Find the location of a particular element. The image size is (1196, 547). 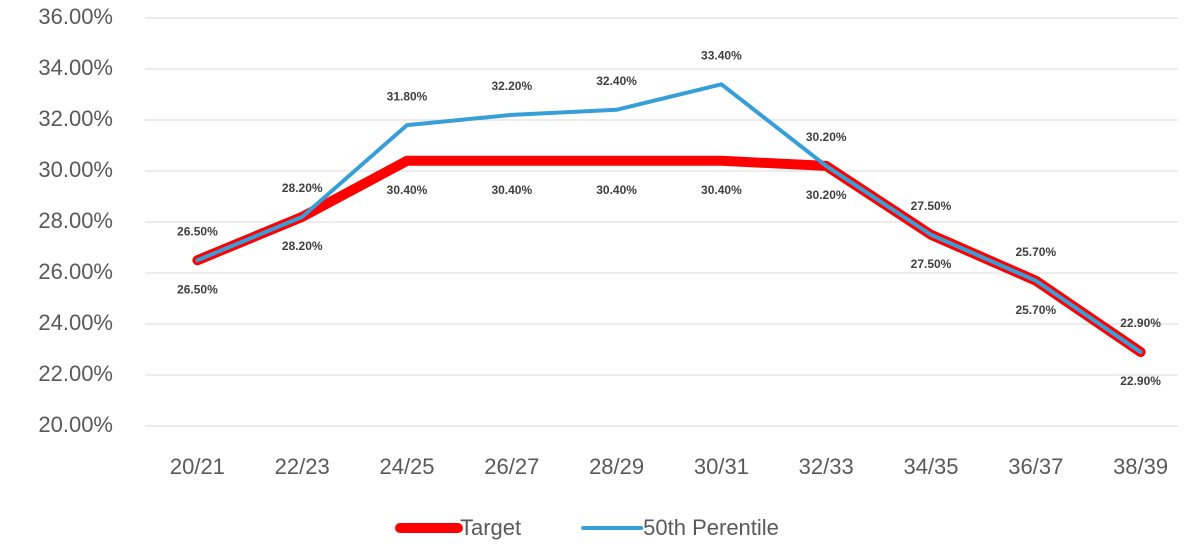

data-label: 32.40% is located at coordinates (616, 81).